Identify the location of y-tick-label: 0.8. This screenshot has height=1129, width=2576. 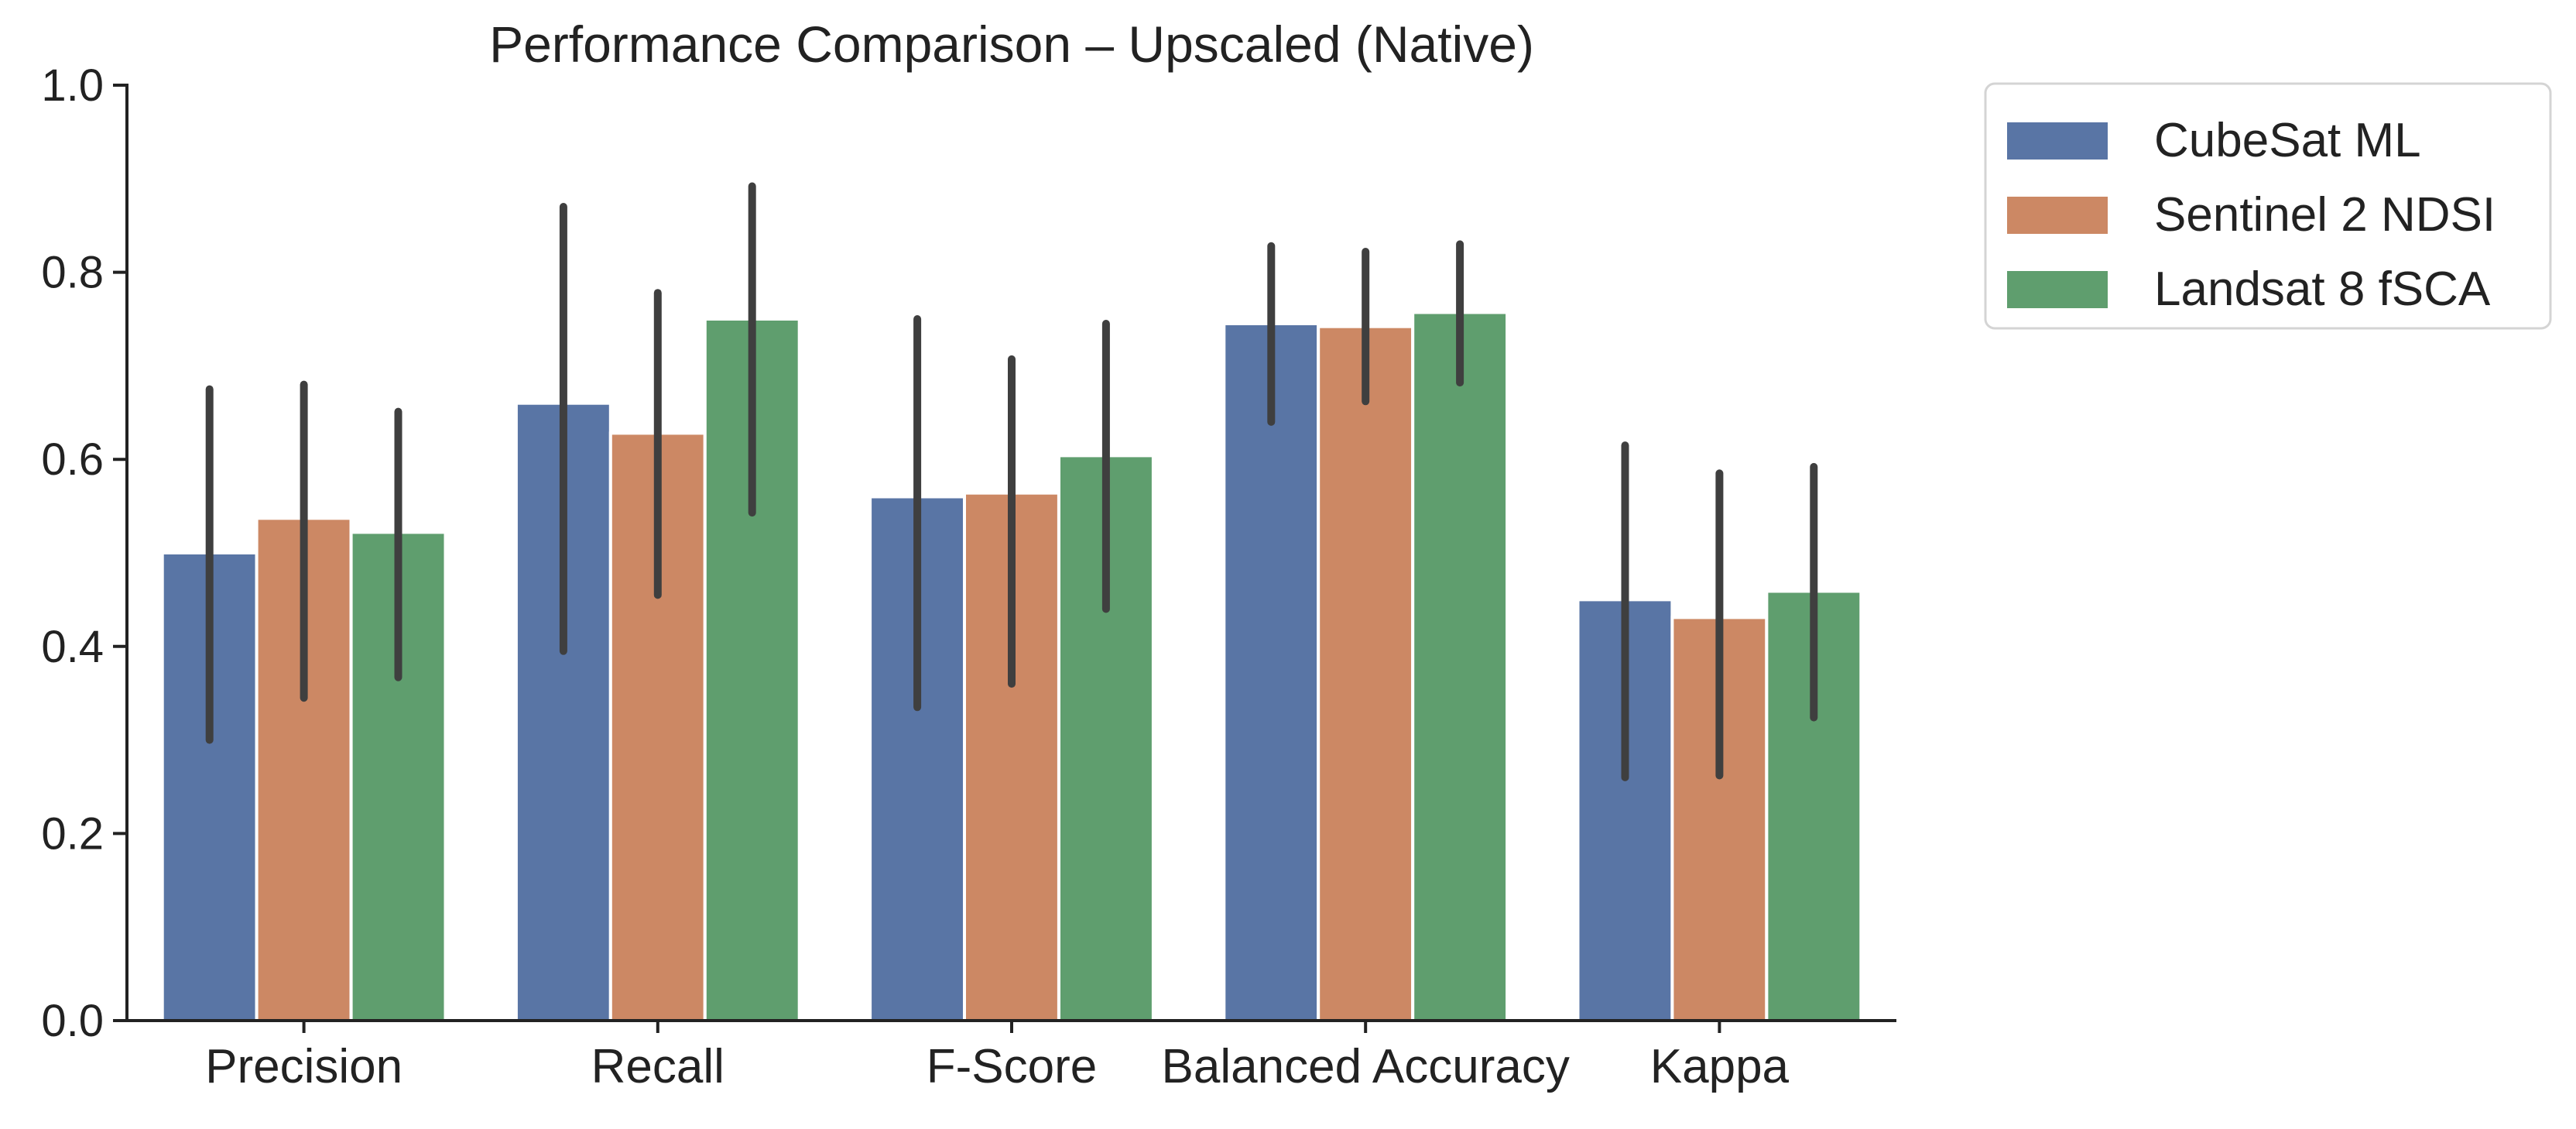
(72, 273).